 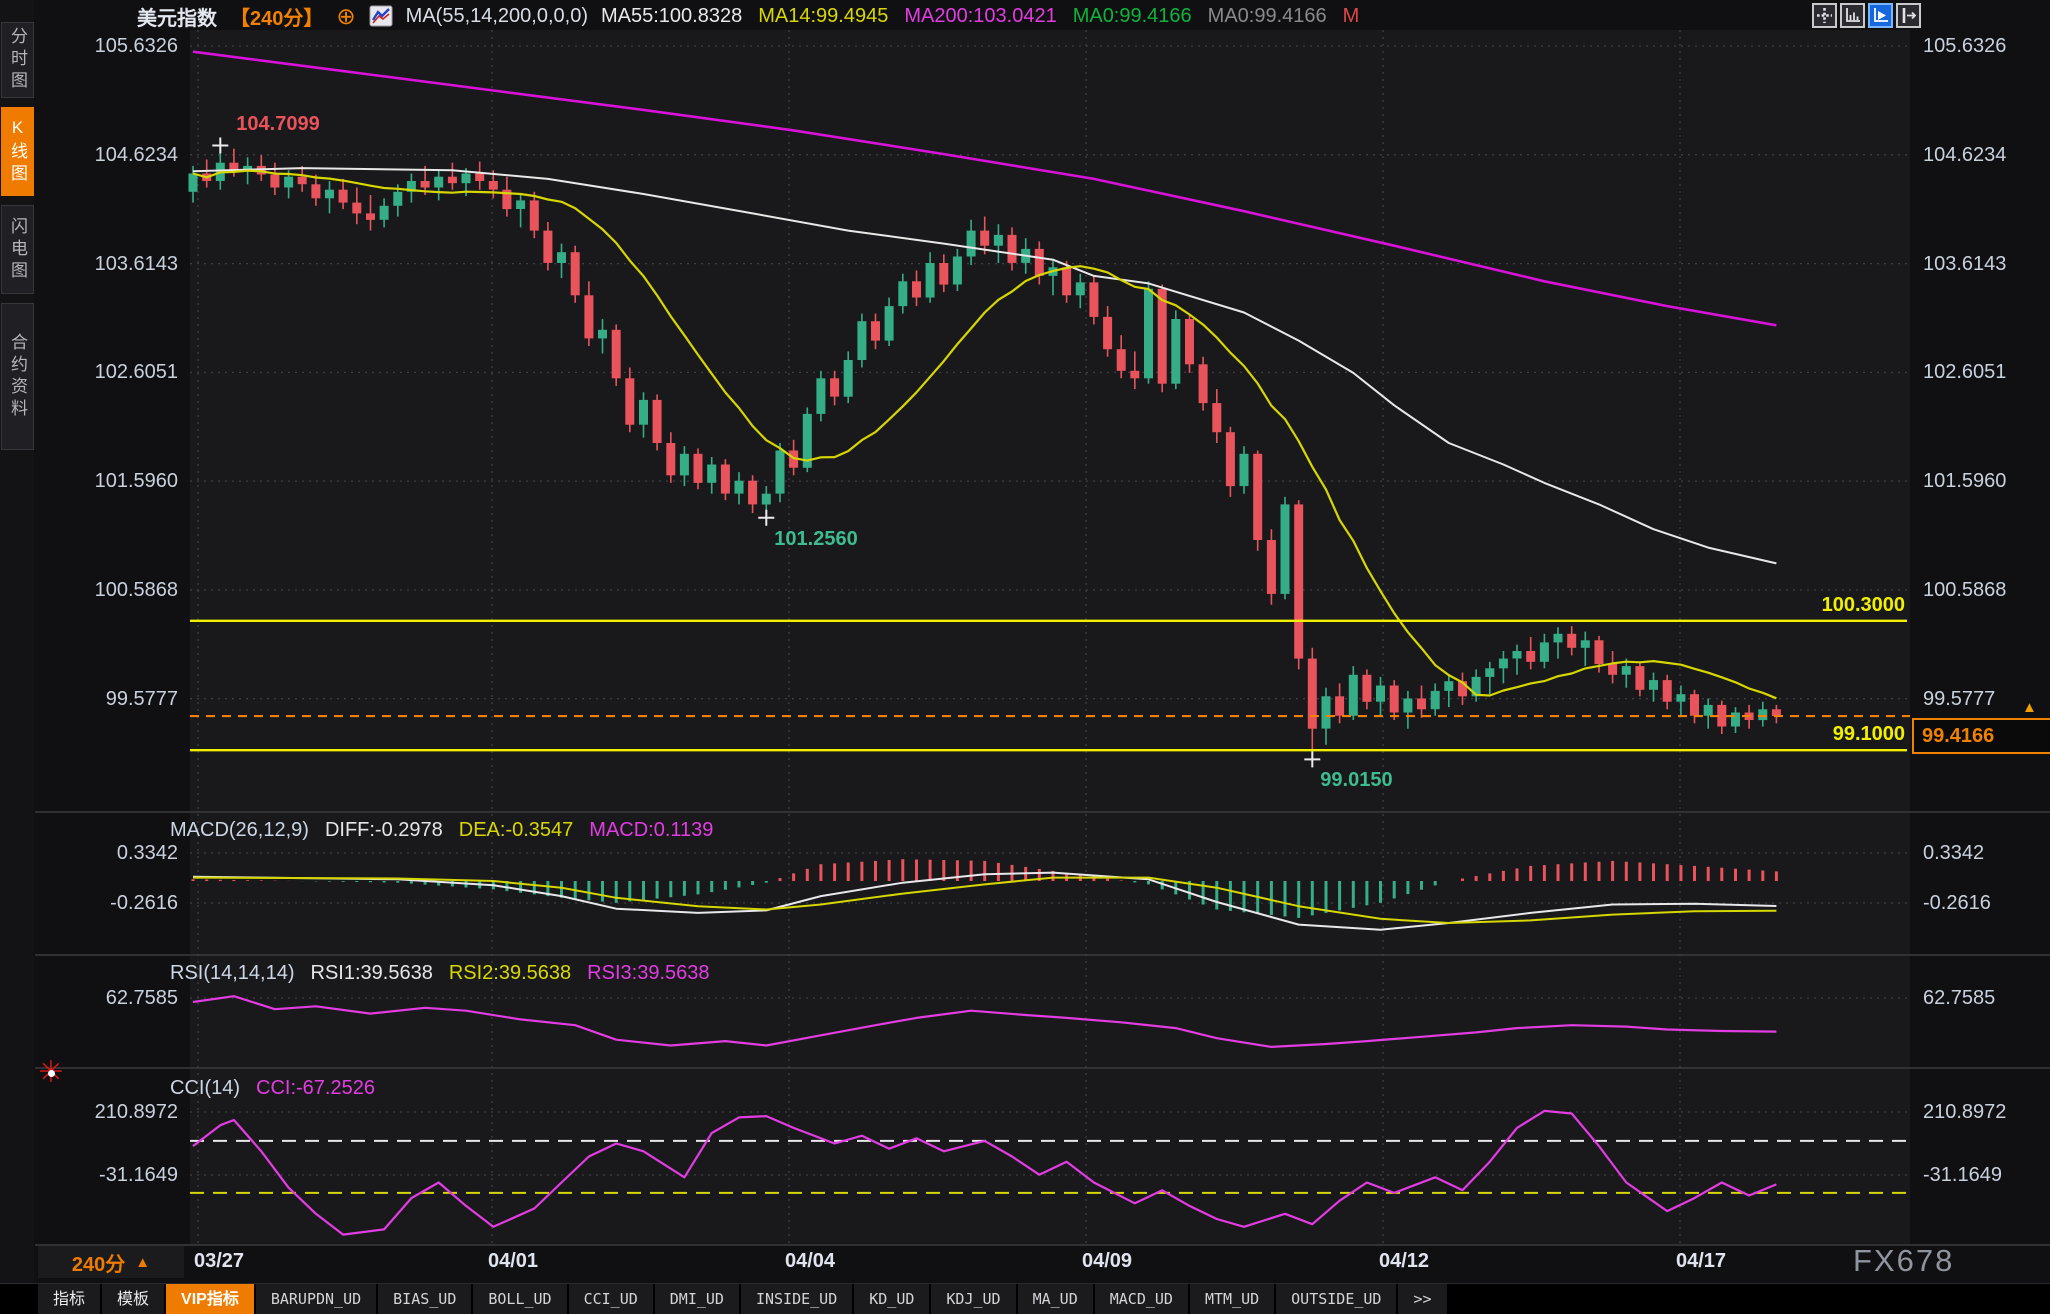 I want to click on tab-inside_ud: INSIDE_UD, so click(x=796, y=1299).